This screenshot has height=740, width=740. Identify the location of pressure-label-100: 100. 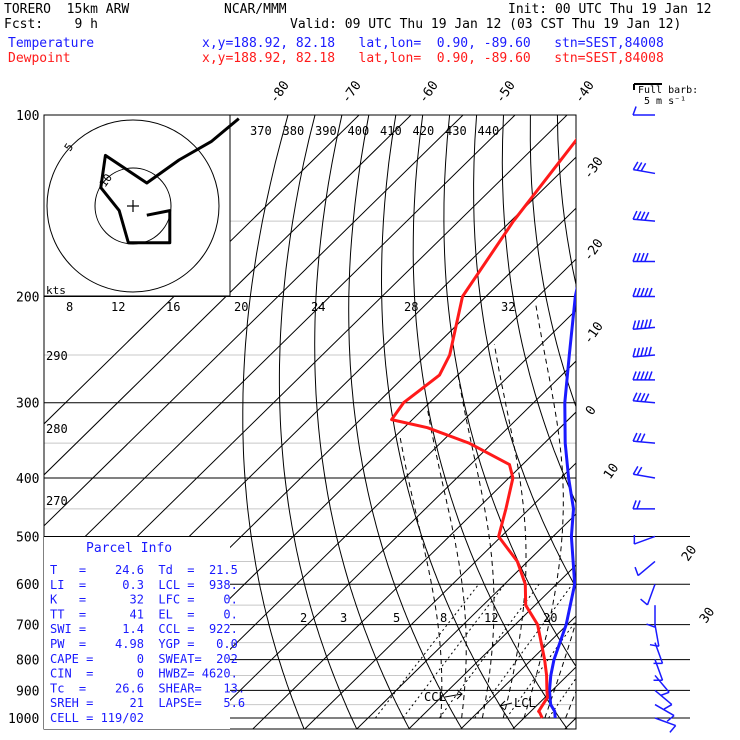
(27, 116).